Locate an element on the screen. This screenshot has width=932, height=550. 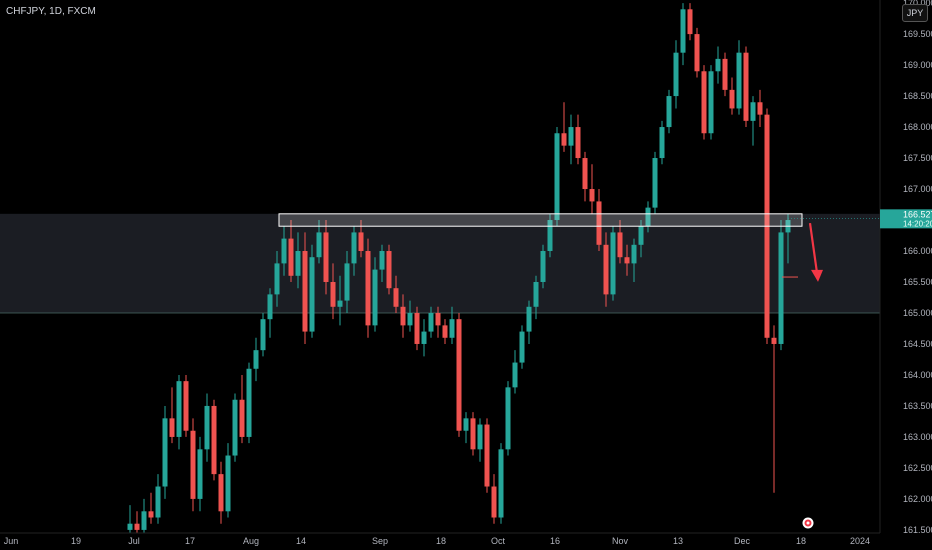
countdown-label: 14:20:20 is located at coordinates (917, 223).